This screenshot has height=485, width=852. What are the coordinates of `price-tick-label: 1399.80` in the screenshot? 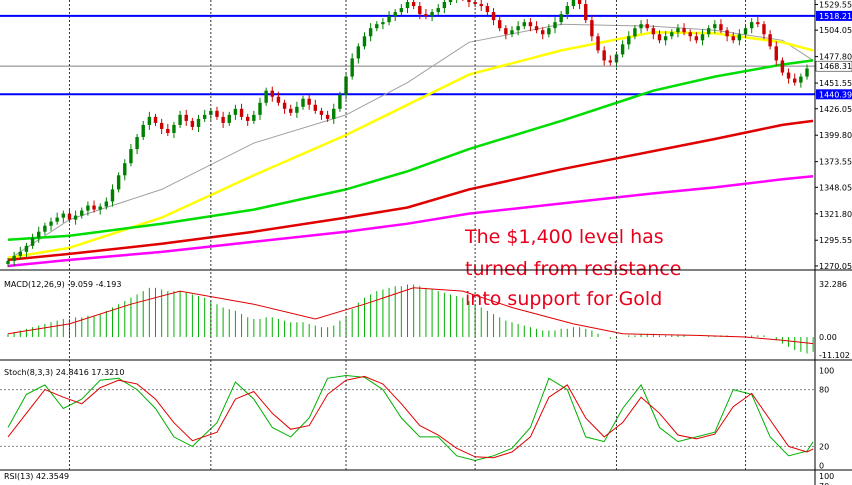 It's located at (835, 135).